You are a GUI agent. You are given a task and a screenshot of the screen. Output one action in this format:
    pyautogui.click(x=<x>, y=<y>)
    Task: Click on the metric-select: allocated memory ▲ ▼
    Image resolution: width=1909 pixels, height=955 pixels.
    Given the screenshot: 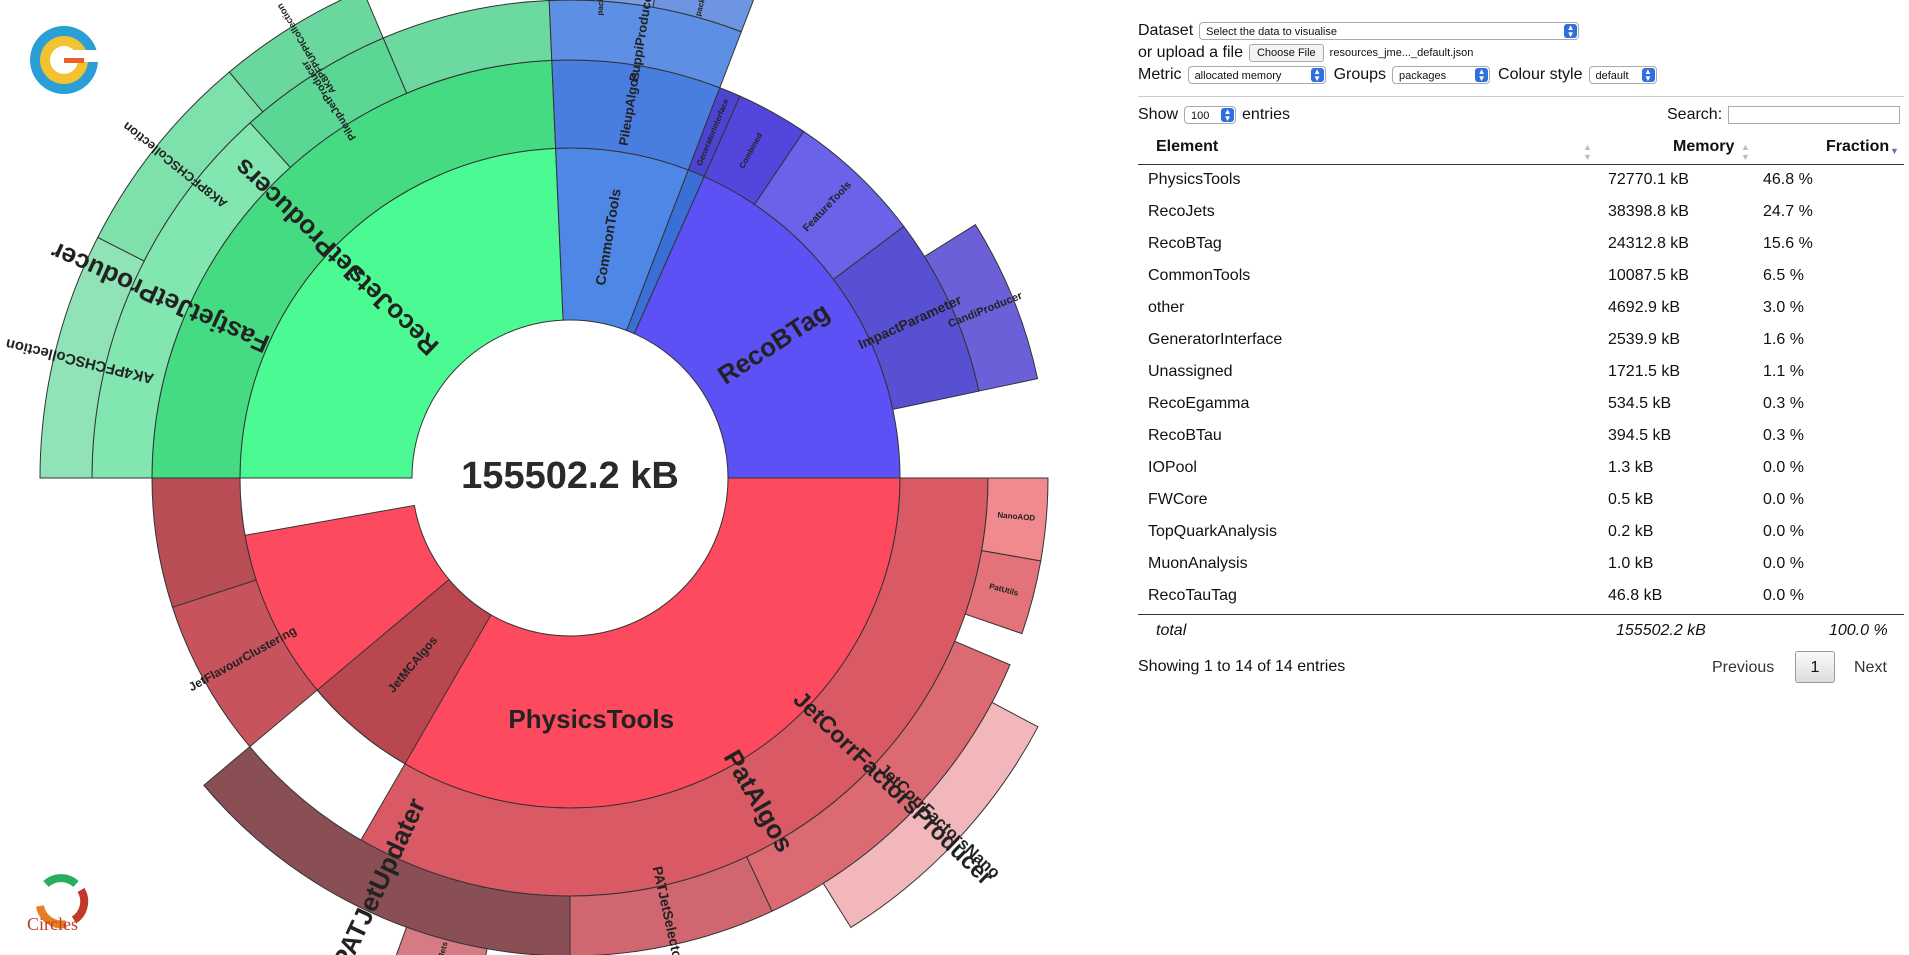 What is the action you would take?
    pyautogui.click(x=1256, y=75)
    